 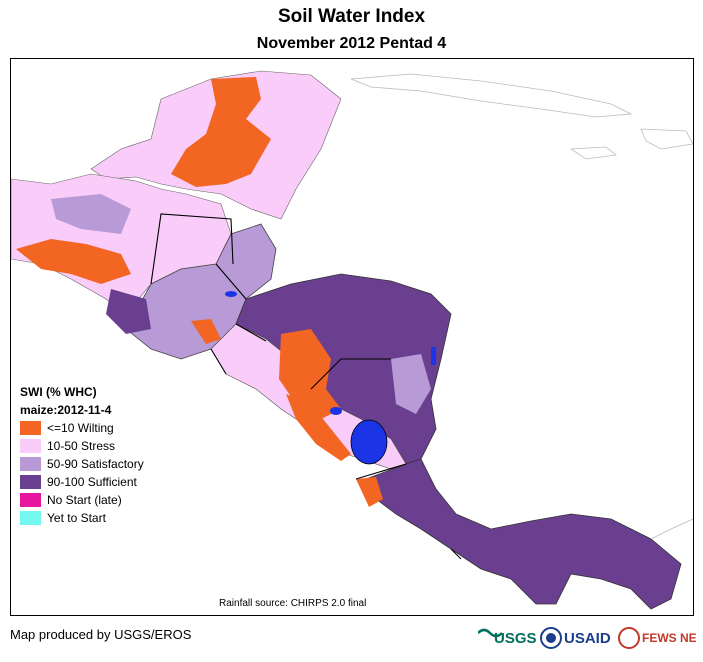 What do you see at coordinates (523, 534) in the screenshot?
I see `region-costa-rica-panama` at bounding box center [523, 534].